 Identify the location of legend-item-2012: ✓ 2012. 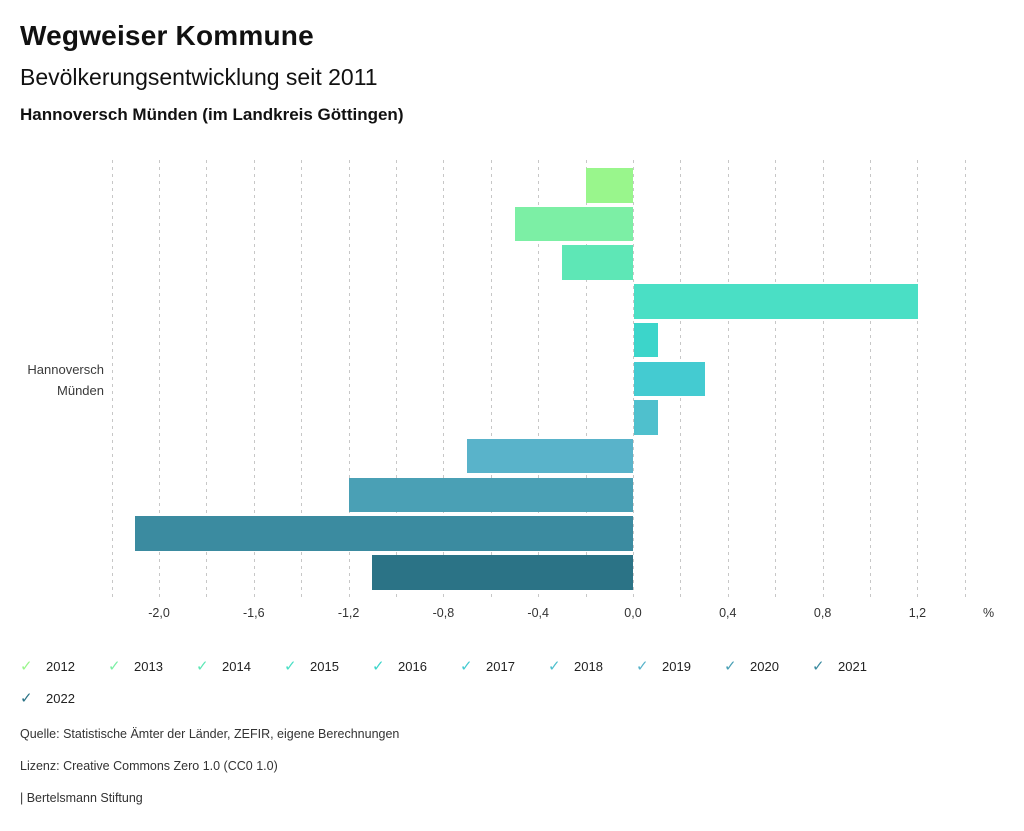
(64, 666).